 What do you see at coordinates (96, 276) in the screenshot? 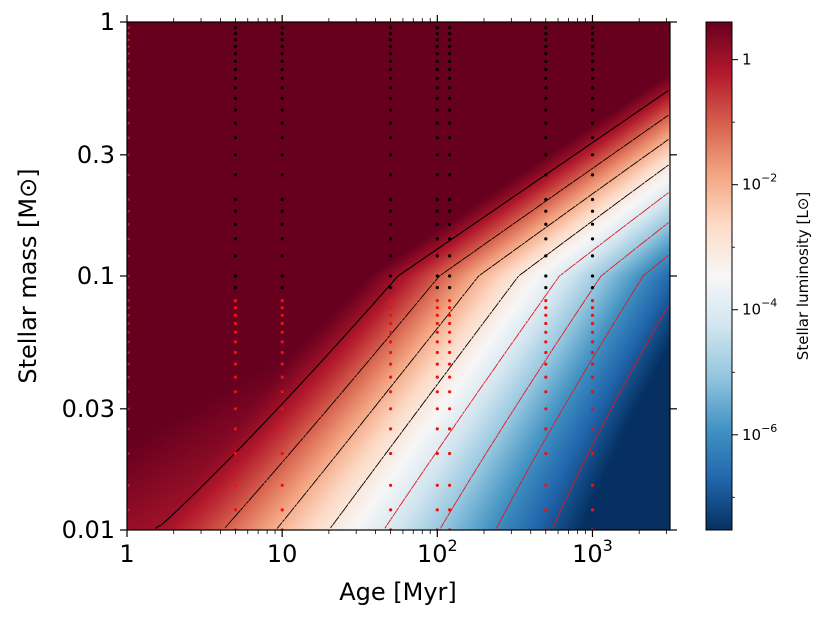
I see `y-tick-label: 0.1` at bounding box center [96, 276].